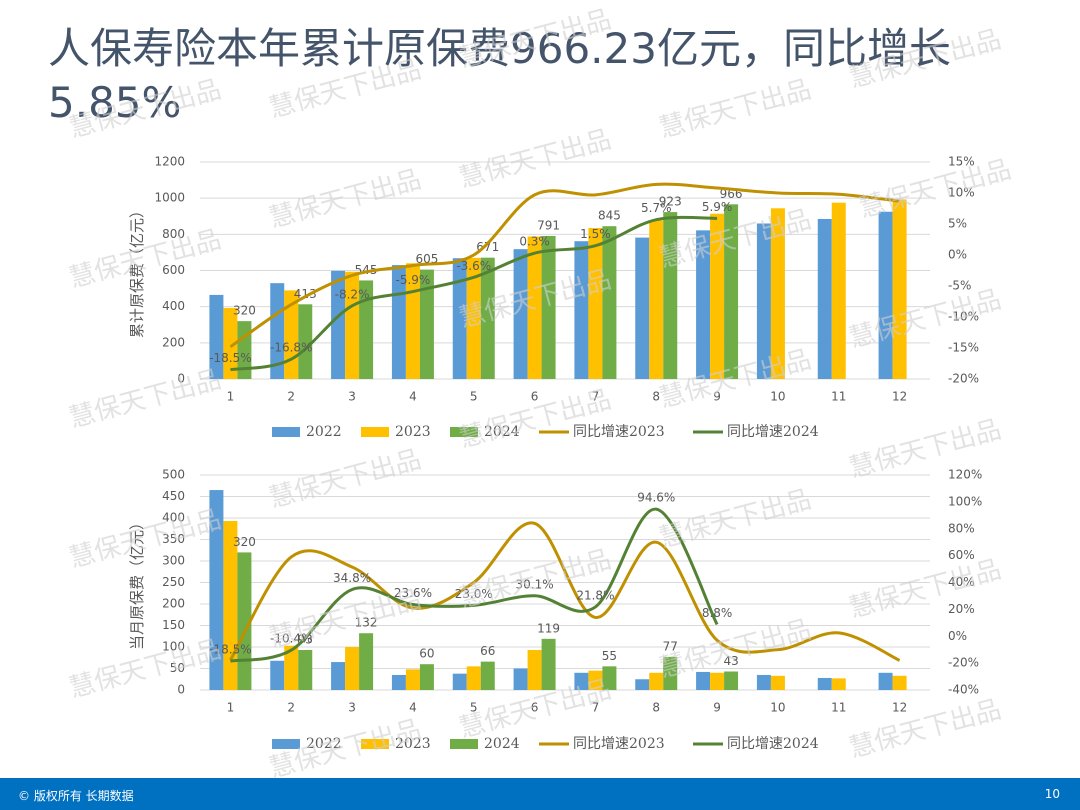 The image size is (1080, 810). I want to click on data-label: 34.8%, so click(352, 578).